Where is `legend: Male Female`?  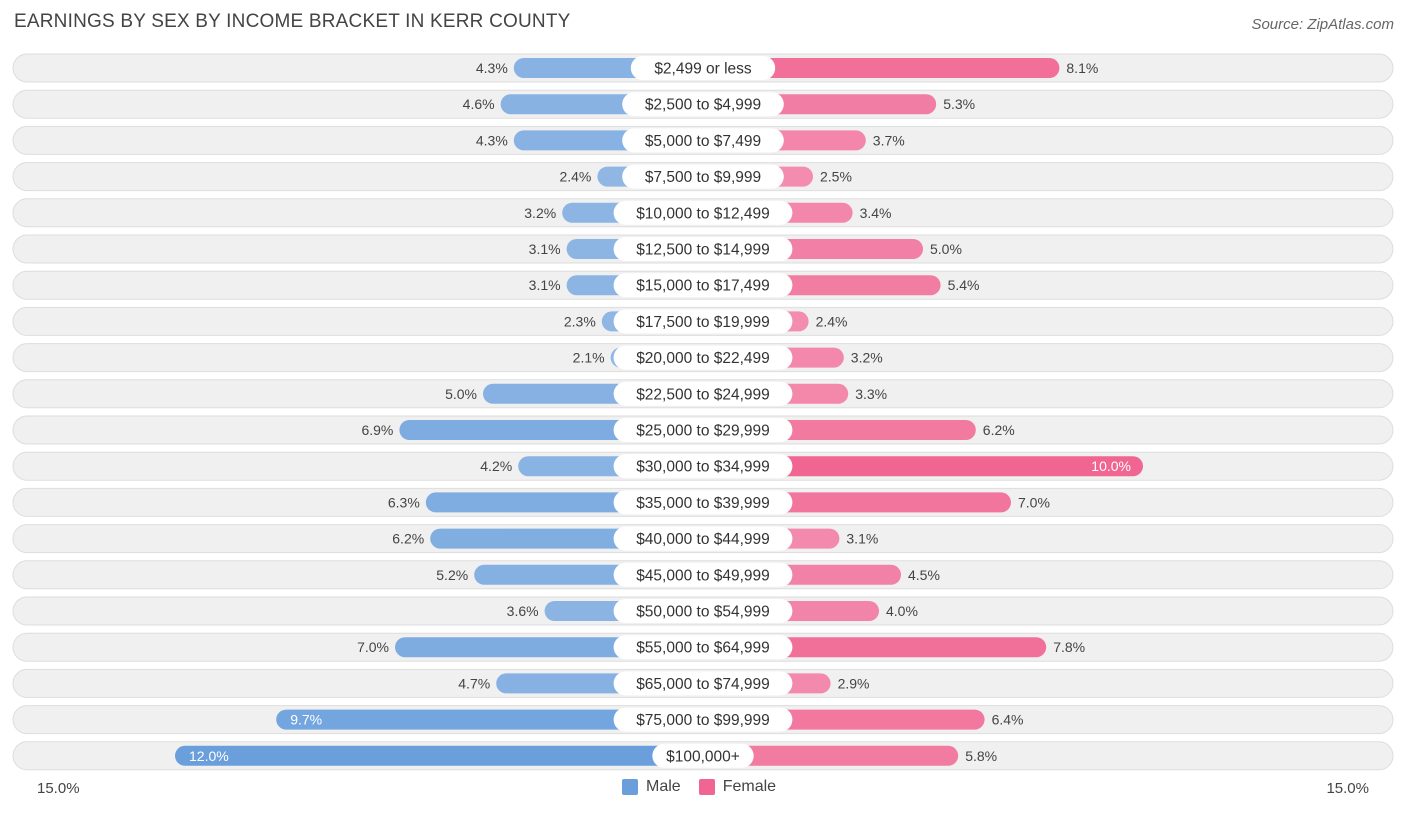 legend: Male Female is located at coordinates (708, 787).